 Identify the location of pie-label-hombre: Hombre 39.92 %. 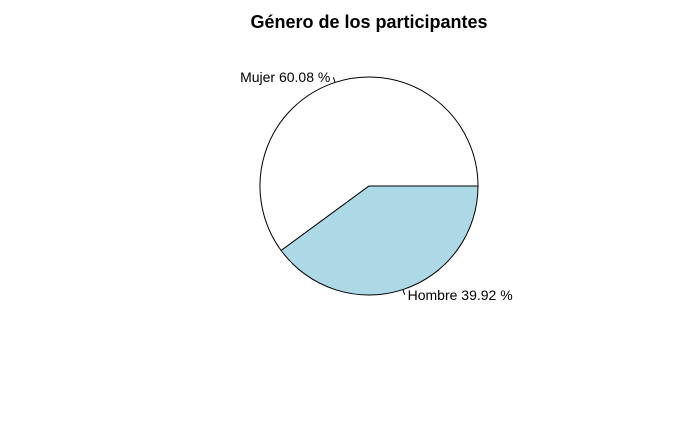
(460, 295).